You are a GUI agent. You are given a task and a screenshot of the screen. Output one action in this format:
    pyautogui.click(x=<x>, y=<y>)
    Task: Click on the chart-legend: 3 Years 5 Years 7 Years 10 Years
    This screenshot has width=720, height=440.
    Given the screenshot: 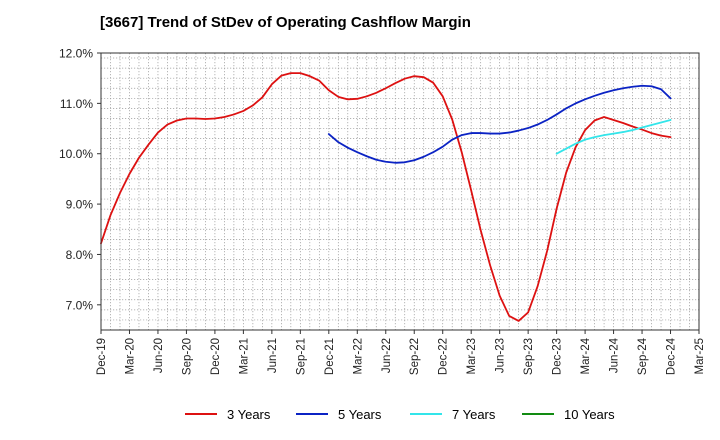 What is the action you would take?
    pyautogui.click(x=360, y=414)
    